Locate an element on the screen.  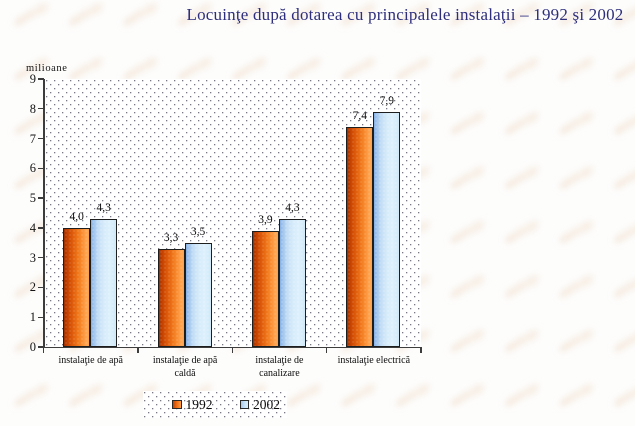
y-tick-label: 1 is located at coordinates (32, 317).